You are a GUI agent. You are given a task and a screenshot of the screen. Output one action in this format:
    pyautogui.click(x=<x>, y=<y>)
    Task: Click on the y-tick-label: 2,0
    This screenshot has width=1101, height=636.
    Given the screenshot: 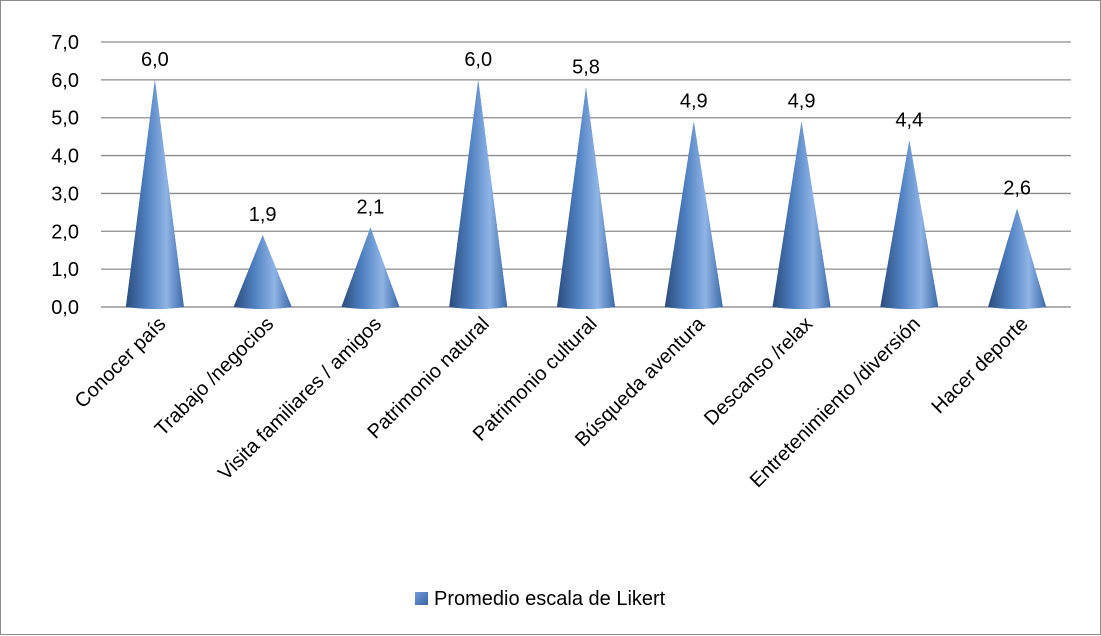 What is the action you would take?
    pyautogui.click(x=65, y=232)
    